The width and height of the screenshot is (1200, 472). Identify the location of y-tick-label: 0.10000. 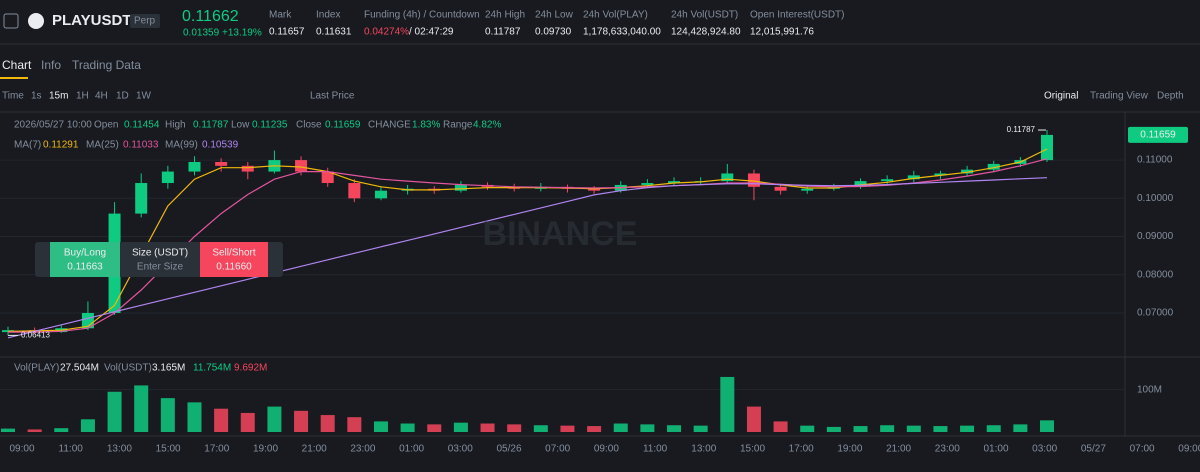
(1155, 198).